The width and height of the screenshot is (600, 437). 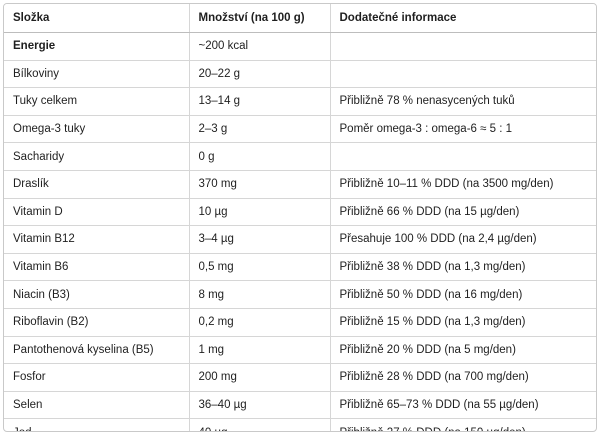 I want to click on cell-component: Fosfor, so click(x=97, y=377).